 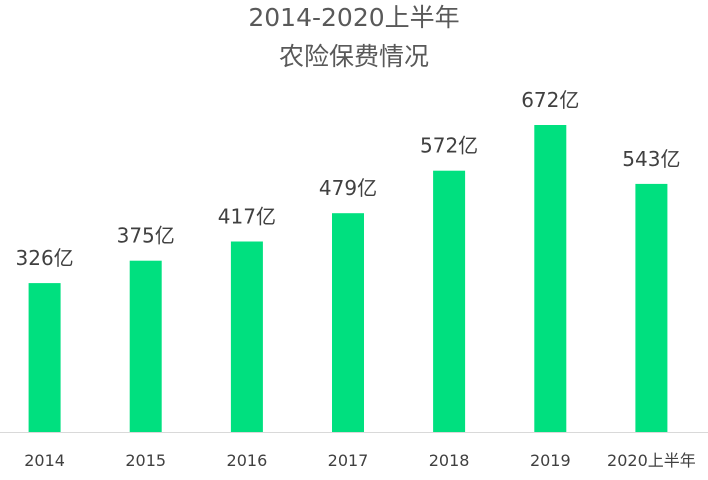 I want to click on data-label-2020上半年: 543亿, so click(x=651, y=159).